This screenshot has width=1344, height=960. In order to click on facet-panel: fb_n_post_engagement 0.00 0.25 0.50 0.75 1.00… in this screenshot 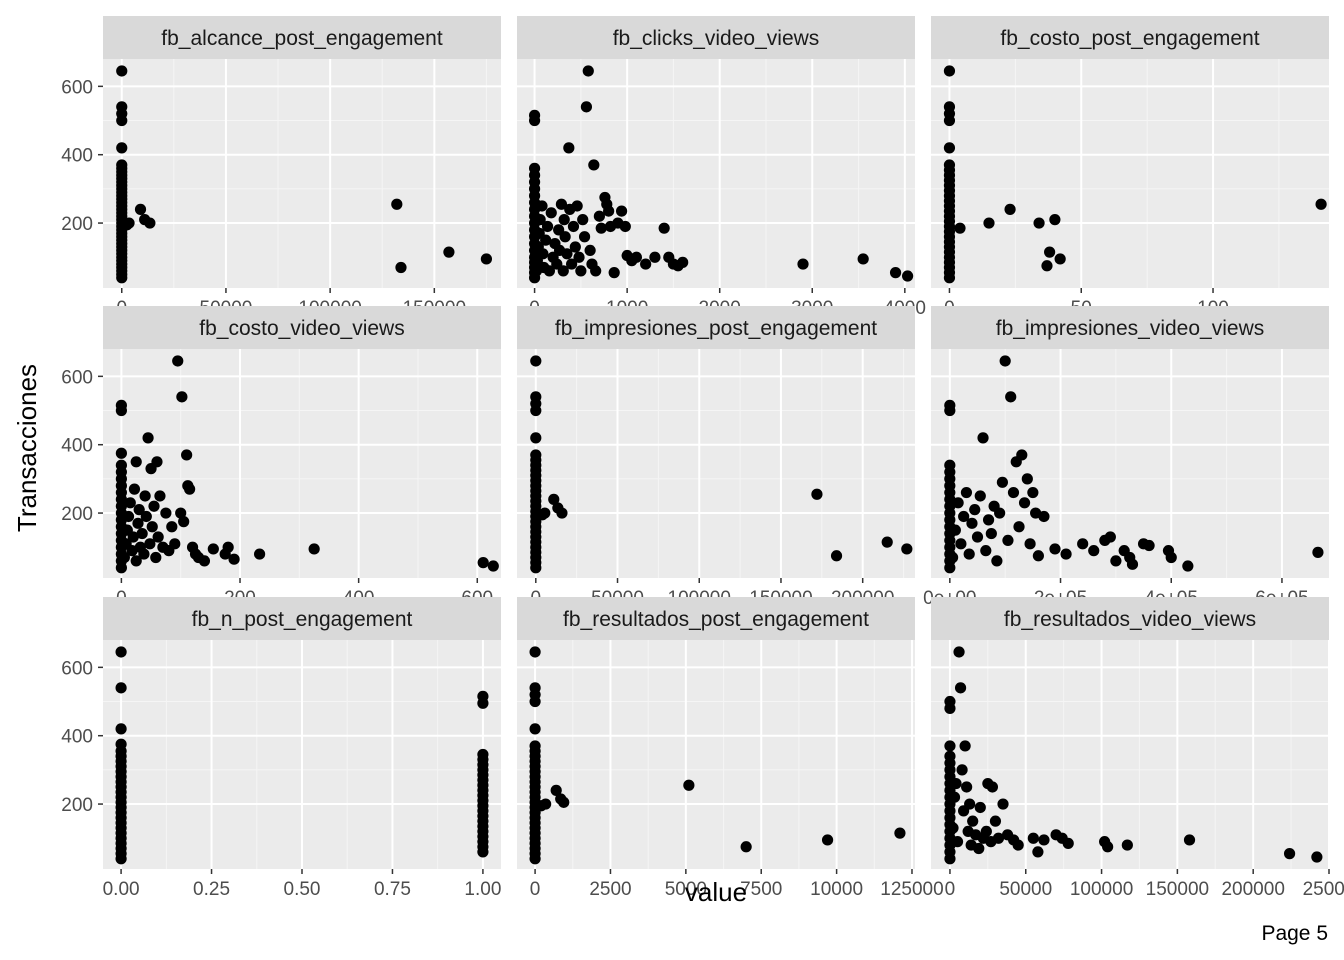, I will do `click(281, 748)`.